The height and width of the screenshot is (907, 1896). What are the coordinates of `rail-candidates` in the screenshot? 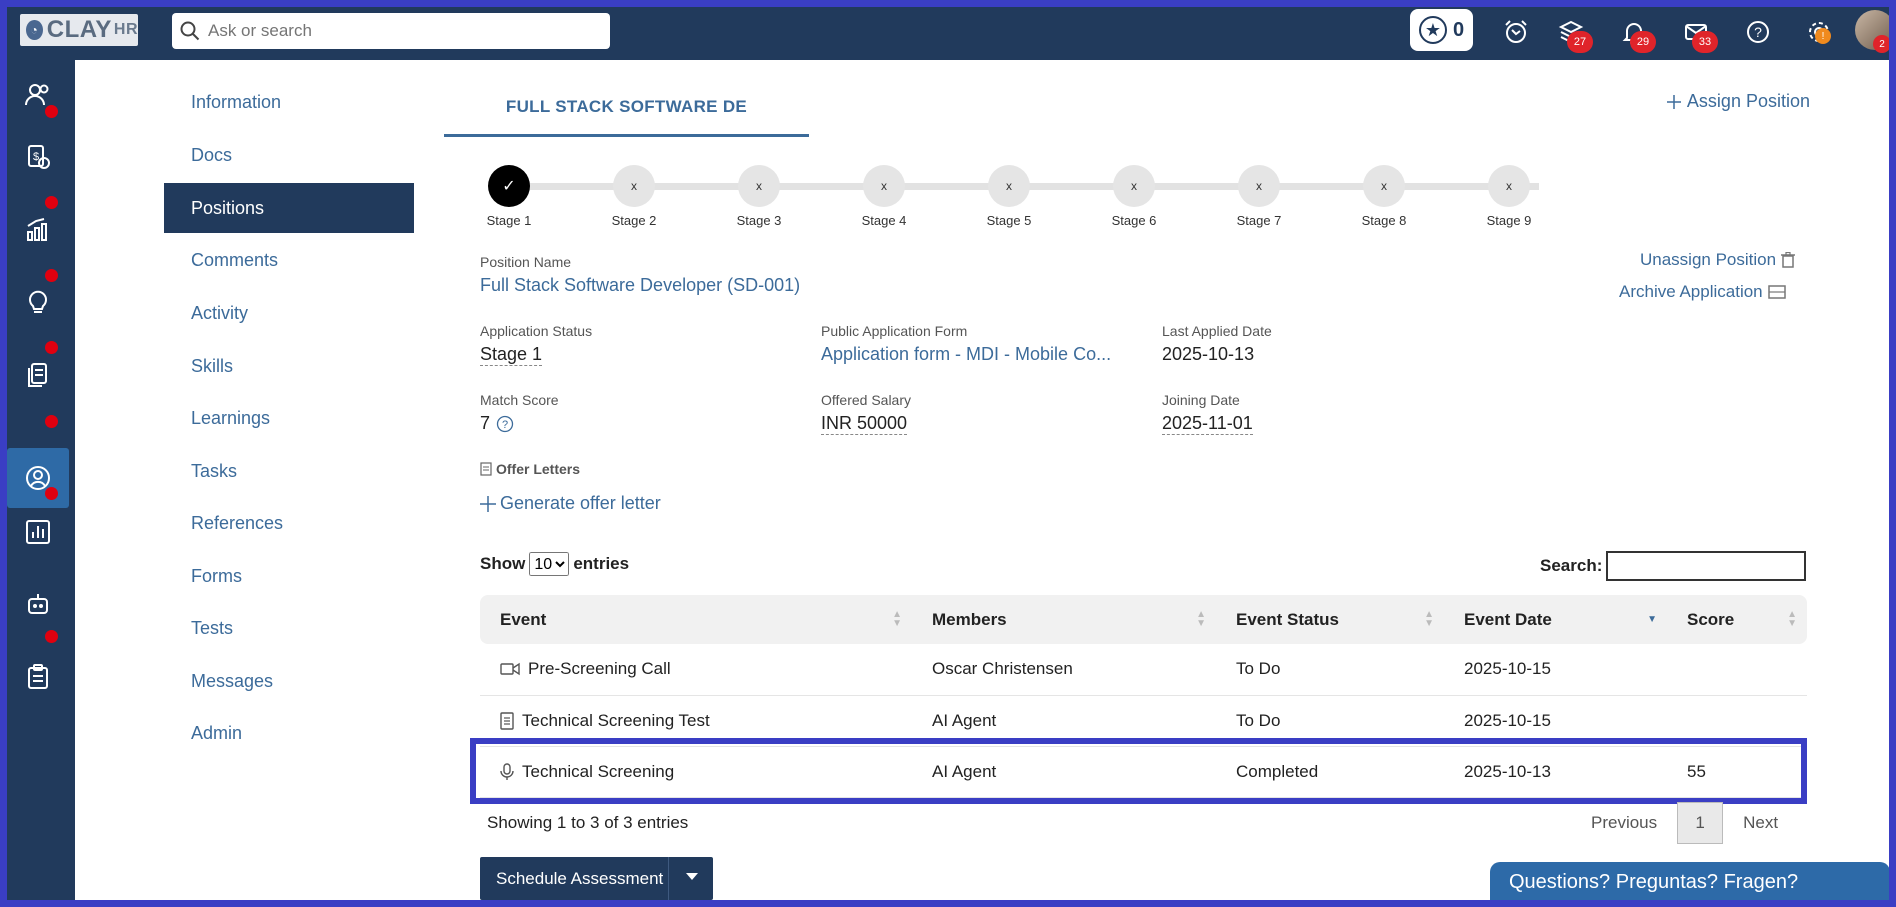 It's located at (38, 478).